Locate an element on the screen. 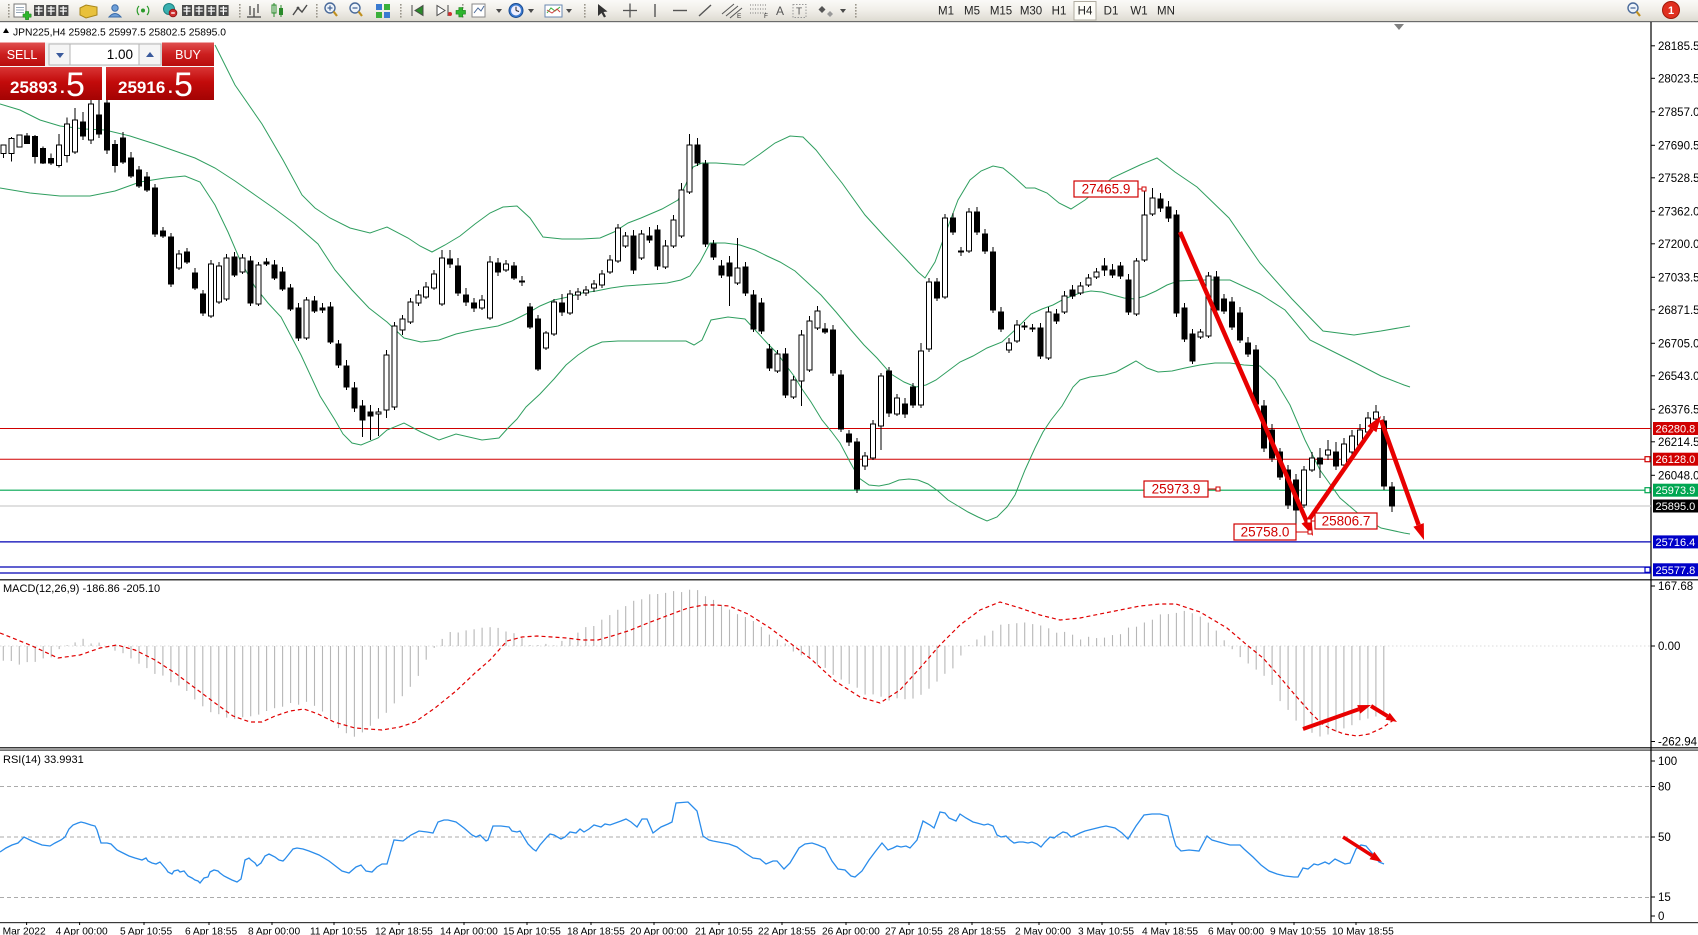 Image resolution: width=1698 pixels, height=935 pixels. svg-text: W1 is located at coordinates (1138, 12).